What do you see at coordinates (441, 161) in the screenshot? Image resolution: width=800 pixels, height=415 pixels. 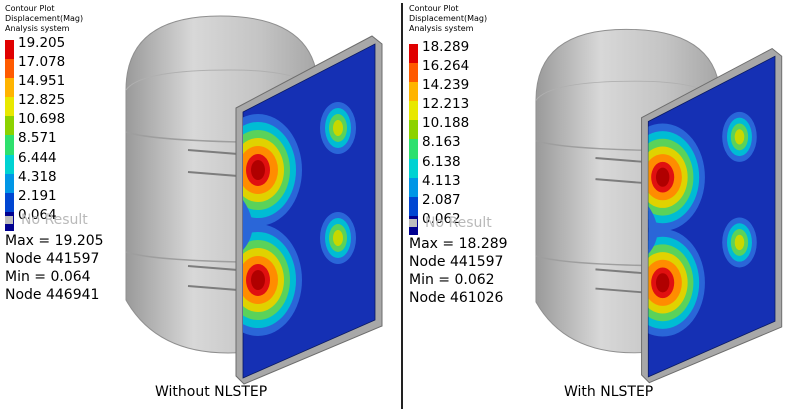 I see `legend-tick: 6.138` at bounding box center [441, 161].